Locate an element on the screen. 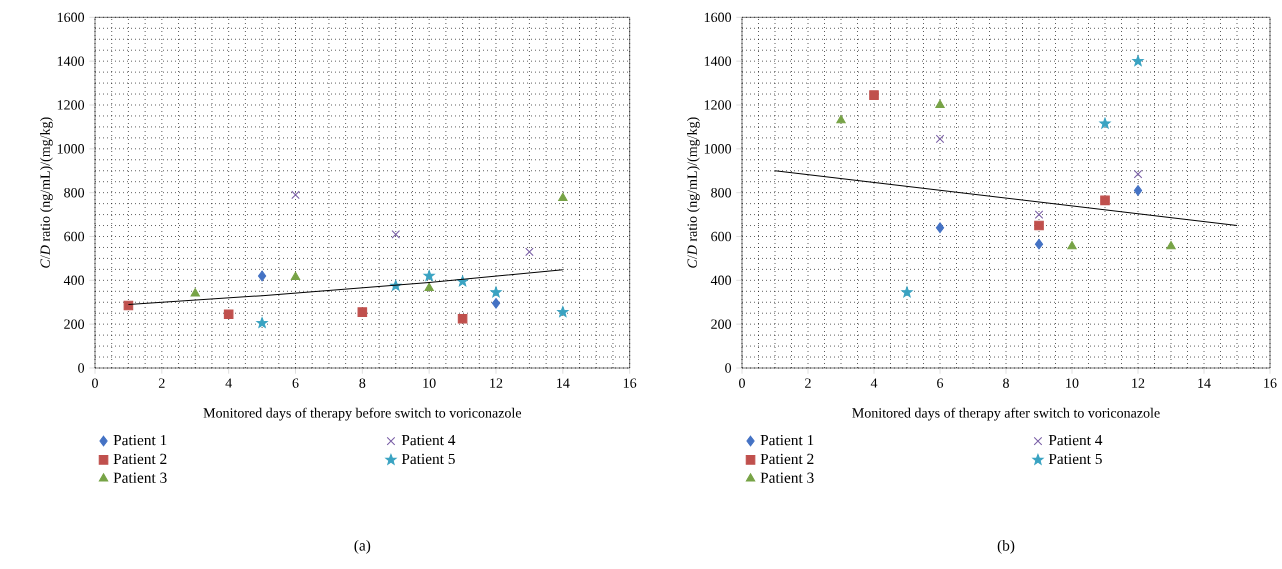  text: (b) is located at coordinates (1006, 546).